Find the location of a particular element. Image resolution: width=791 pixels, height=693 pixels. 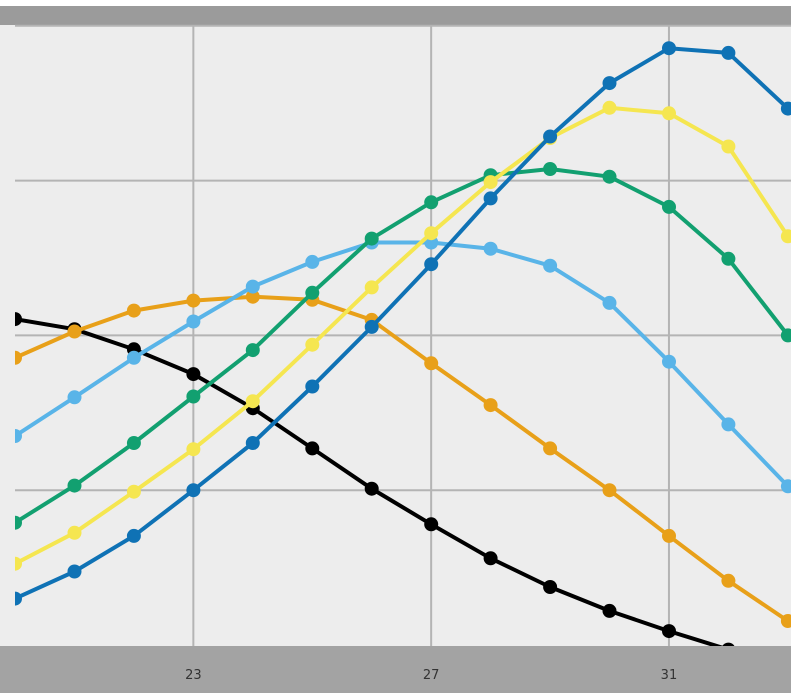

x-tick-label: 23 is located at coordinates (193, 675).